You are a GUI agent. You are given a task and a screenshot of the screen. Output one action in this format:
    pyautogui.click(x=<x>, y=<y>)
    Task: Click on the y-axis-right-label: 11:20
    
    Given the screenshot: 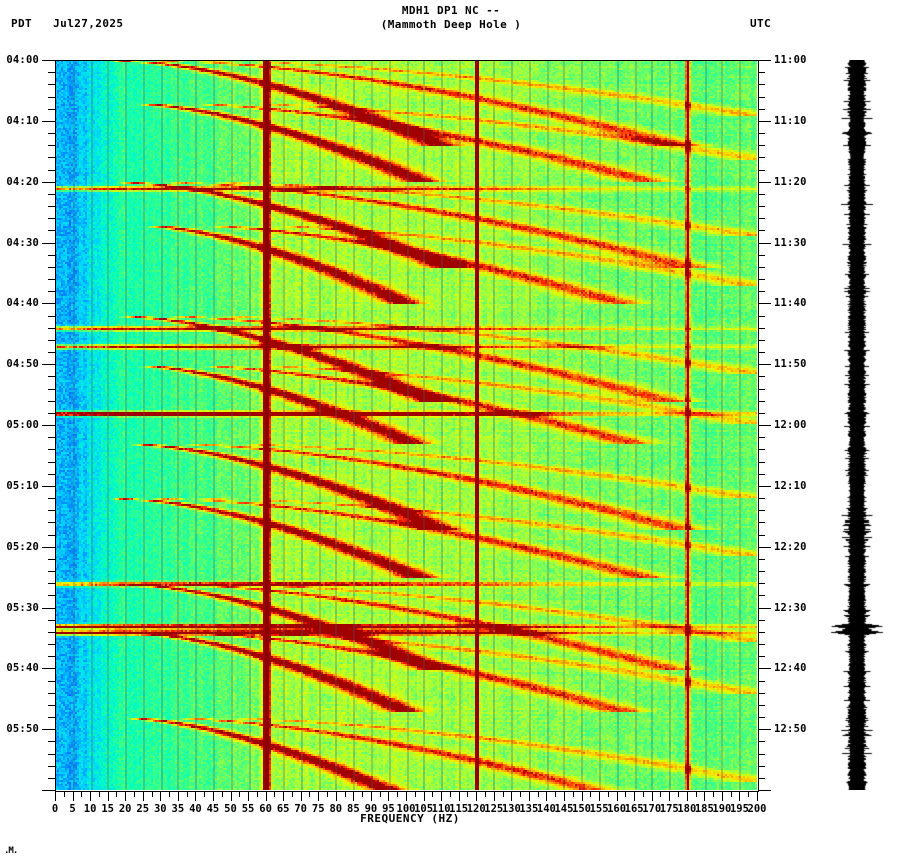 What is the action you would take?
    pyautogui.click(x=790, y=181)
    